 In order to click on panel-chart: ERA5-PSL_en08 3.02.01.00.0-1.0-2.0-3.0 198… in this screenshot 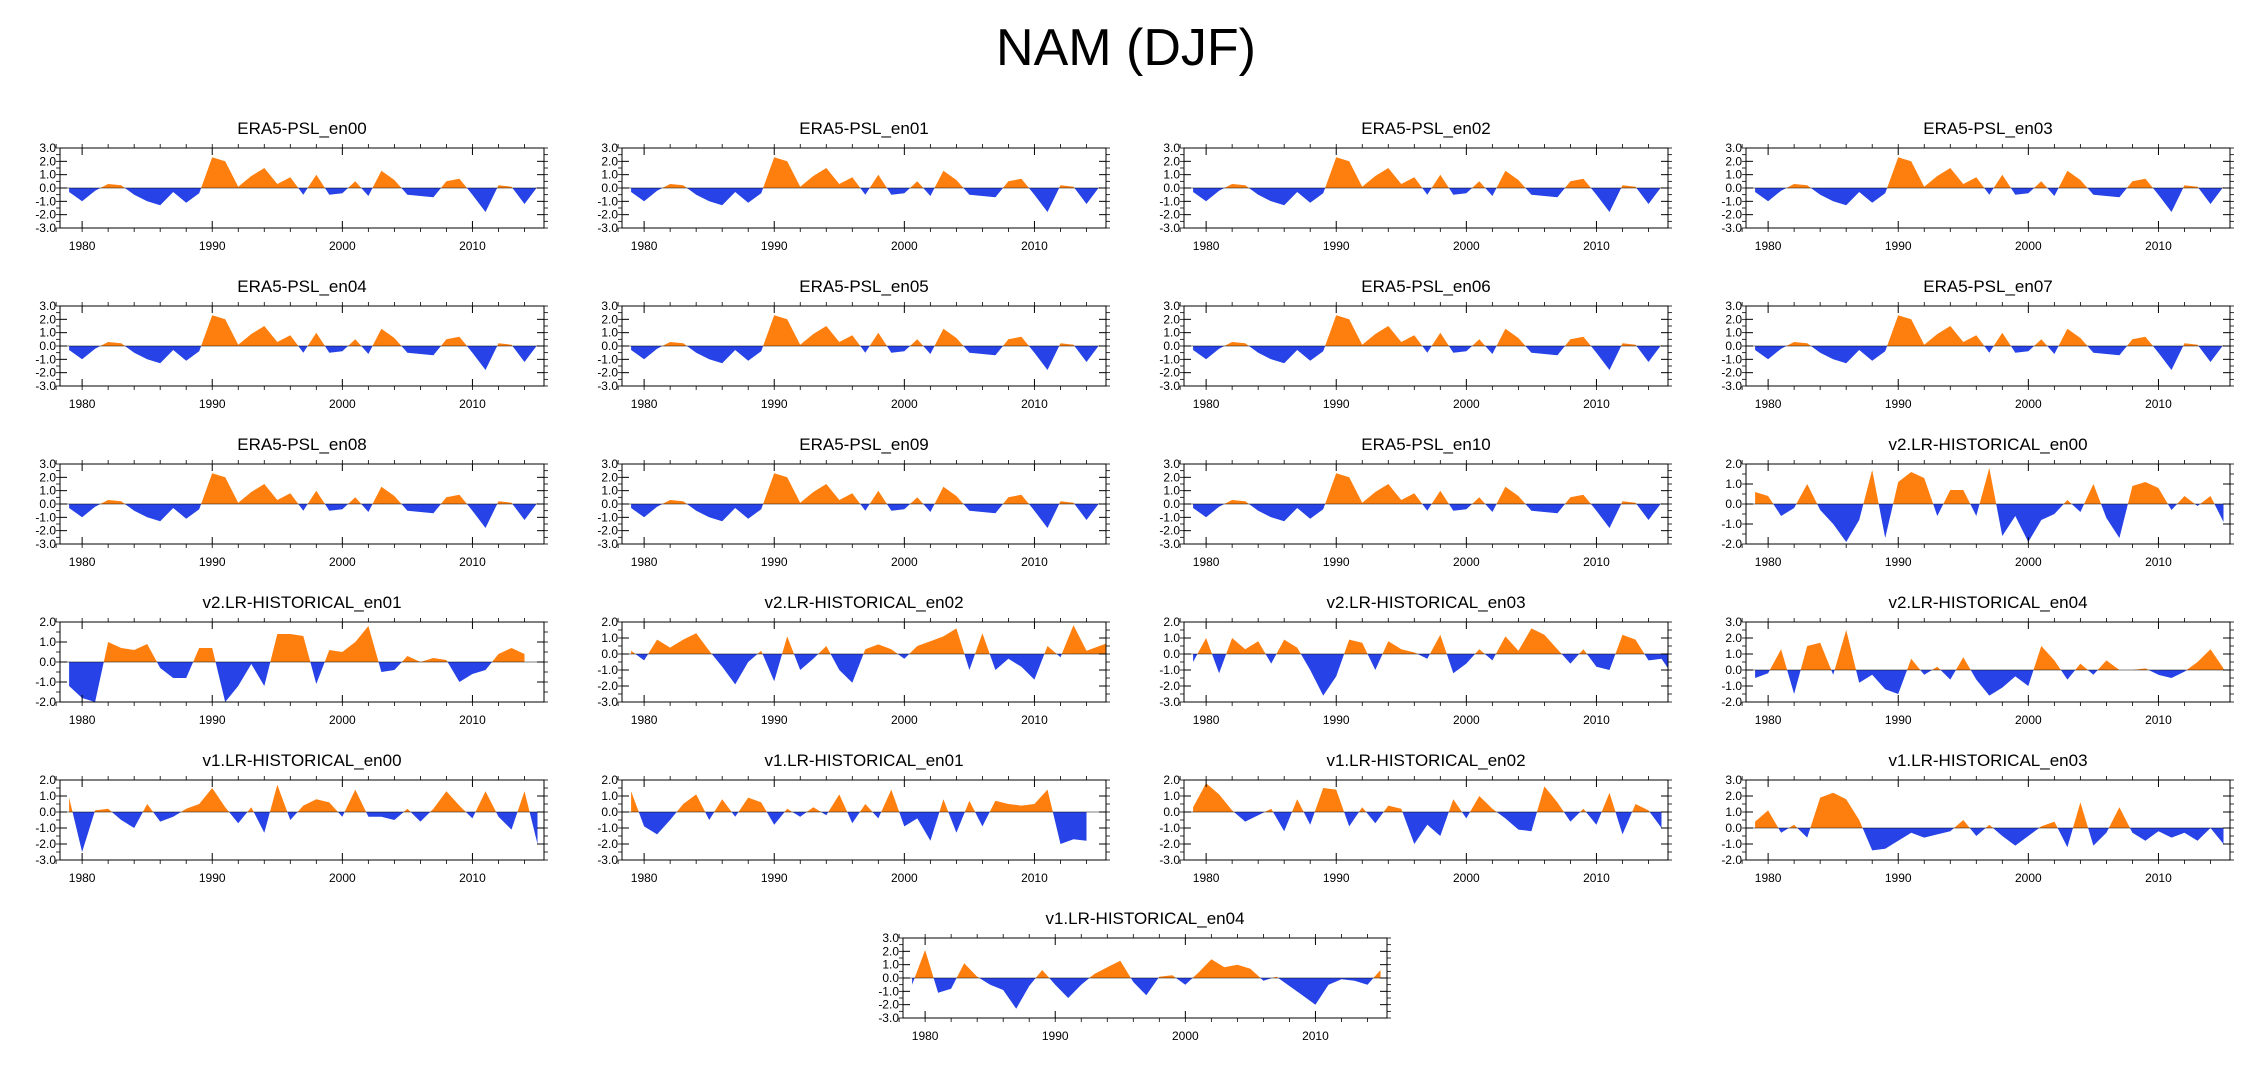, I will do `click(291, 502)`.